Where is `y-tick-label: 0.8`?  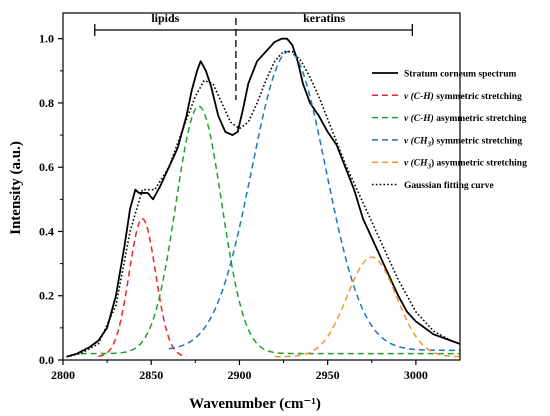 y-tick-label: 0.8 is located at coordinates (46, 103).